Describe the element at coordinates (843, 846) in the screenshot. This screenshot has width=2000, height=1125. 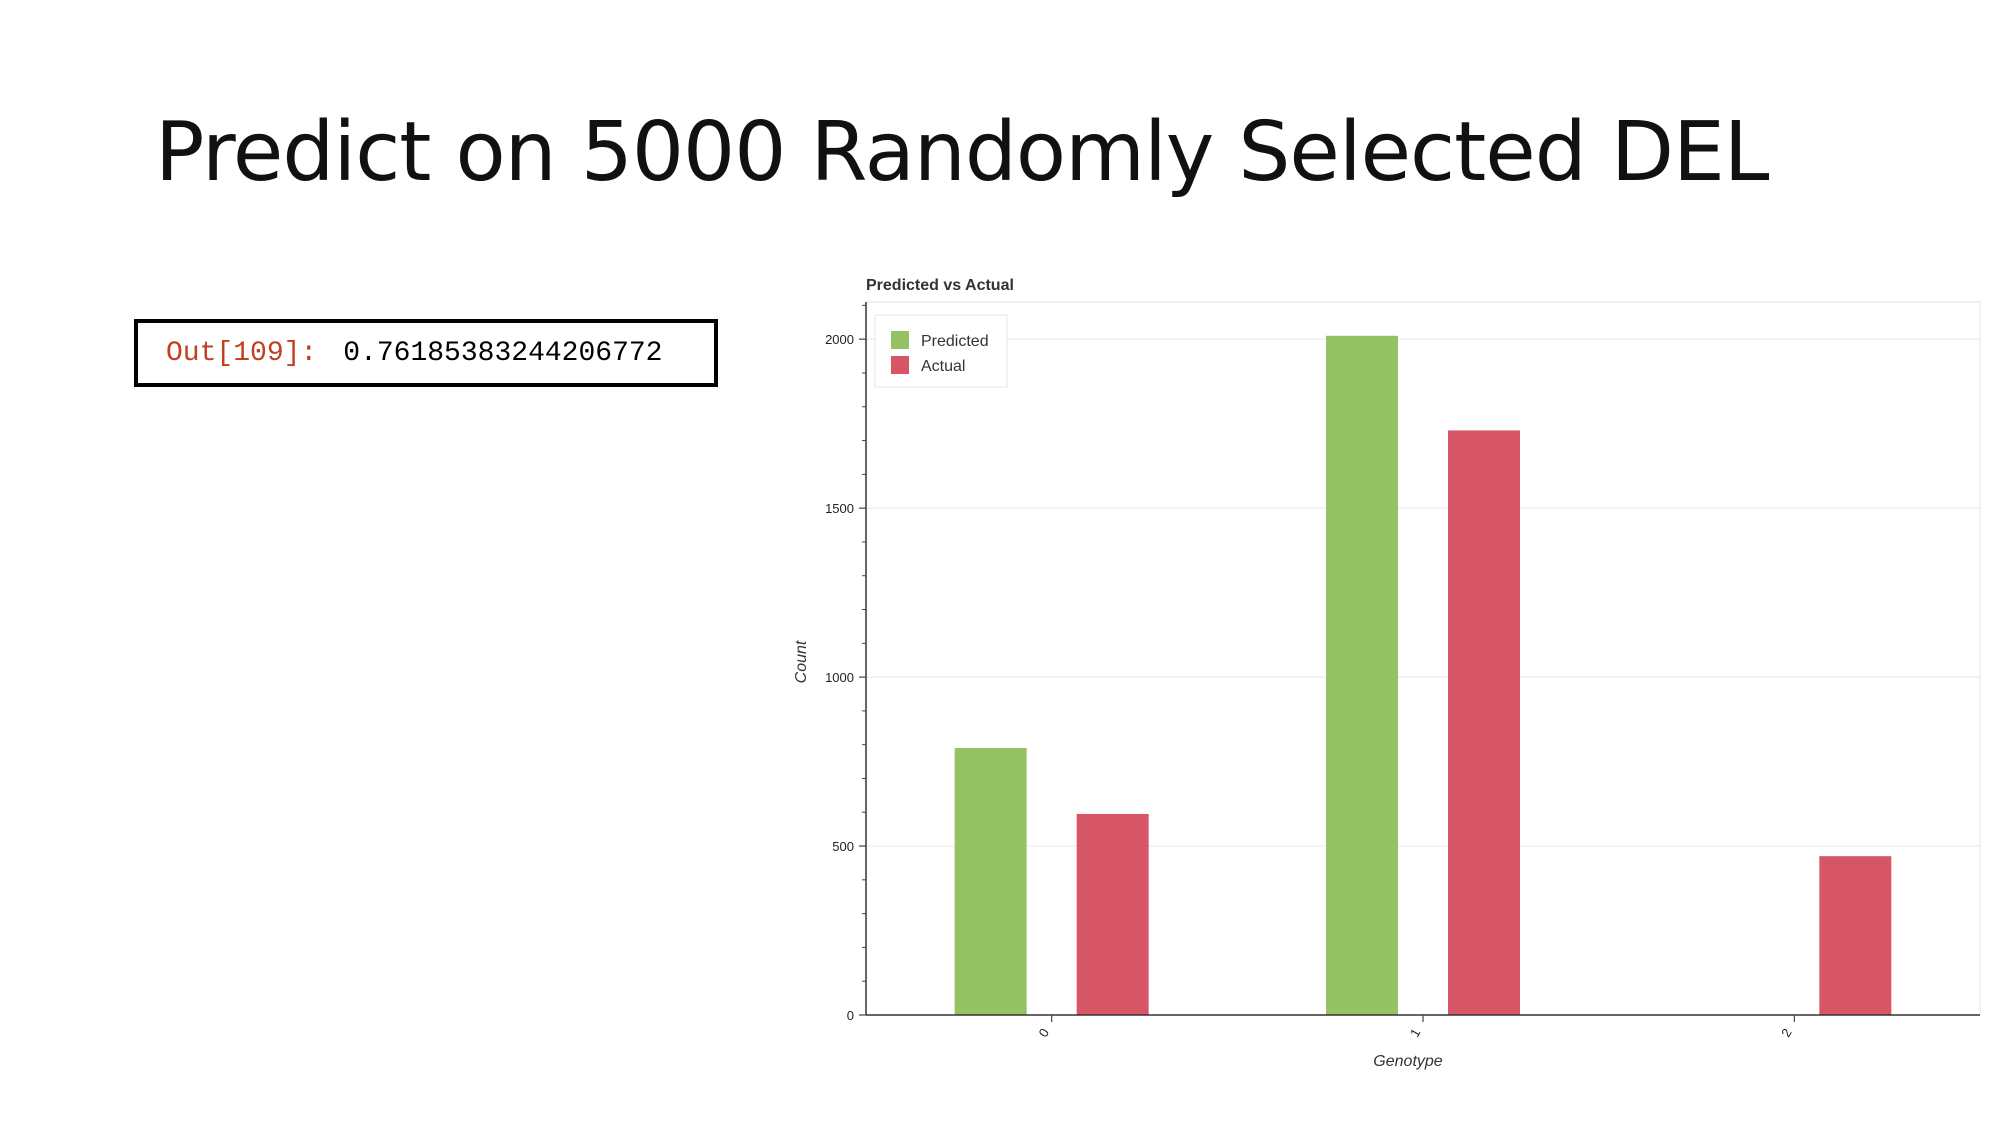
I see `y-tick-label: 500` at that location.